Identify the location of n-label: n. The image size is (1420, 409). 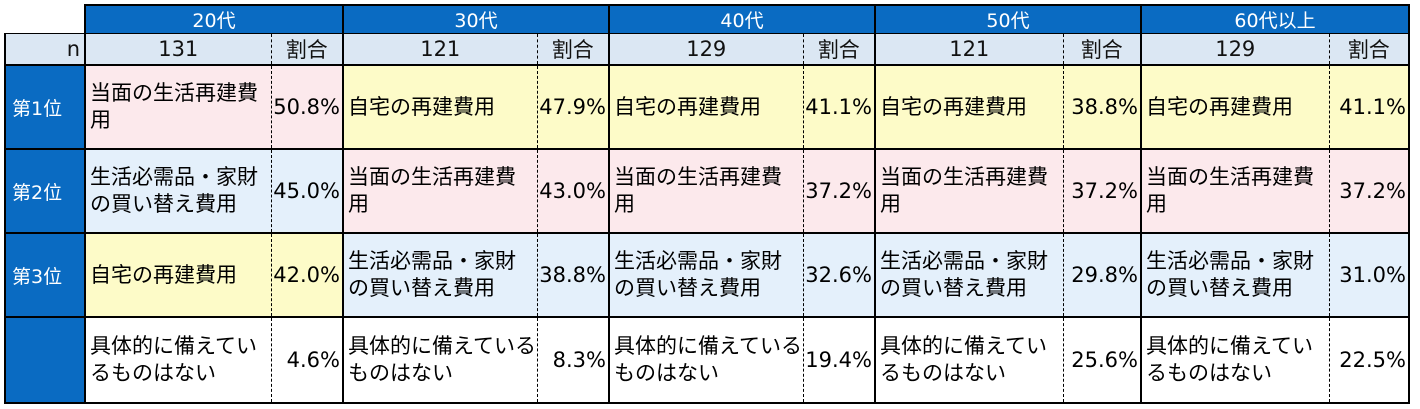
(45, 49).